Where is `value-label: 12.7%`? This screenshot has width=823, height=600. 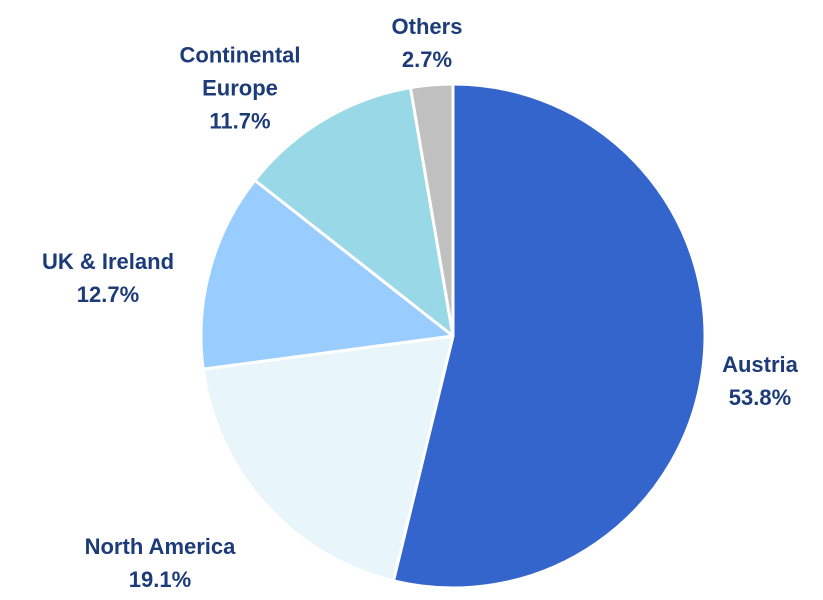 value-label: 12.7% is located at coordinates (108, 294).